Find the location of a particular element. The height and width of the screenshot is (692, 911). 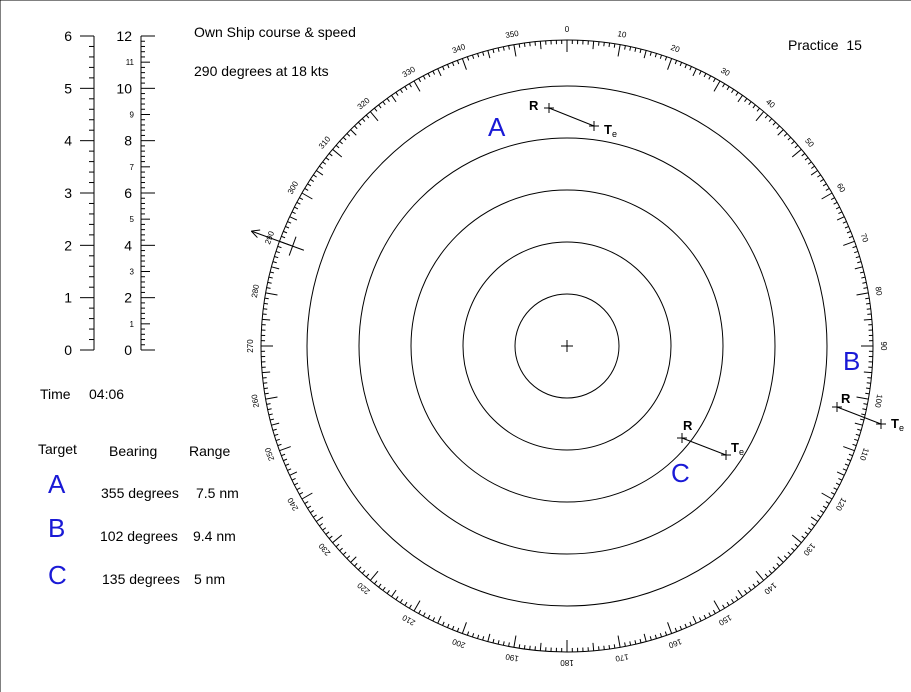

target-c-track-line is located at coordinates (704, 446).